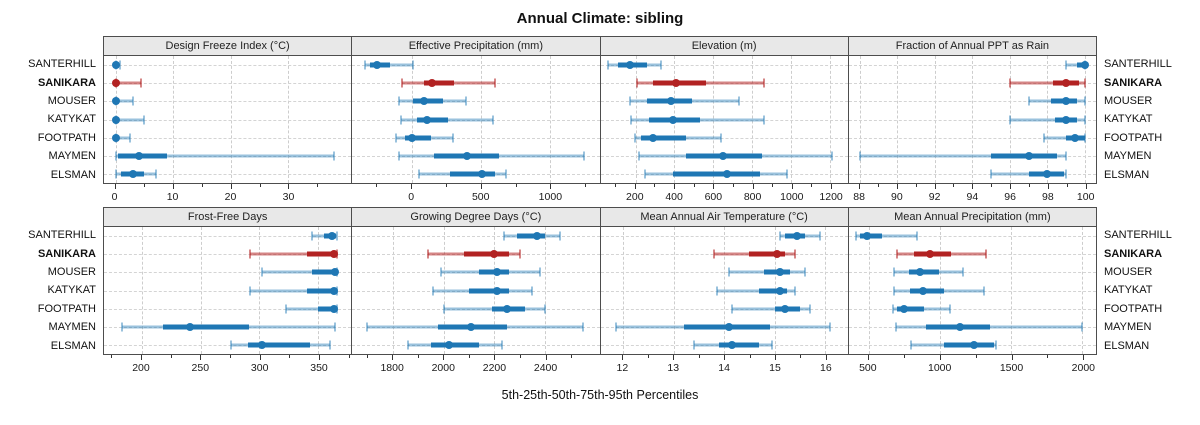 This screenshot has height=425, width=1200. Describe the element at coordinates (475, 366) in the screenshot. I see `panel-axis-growing-degree-days-c: 1800 2000 2200 2400` at that location.